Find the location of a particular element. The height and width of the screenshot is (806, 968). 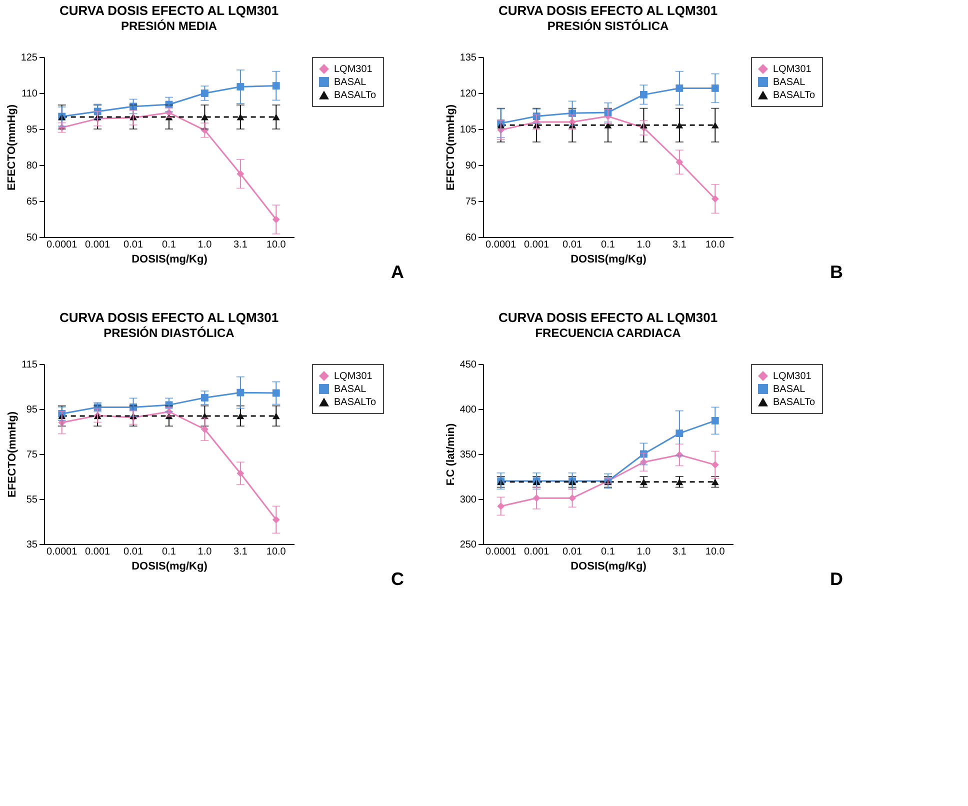

y-tick-label: 115 is located at coordinates (30, 365).